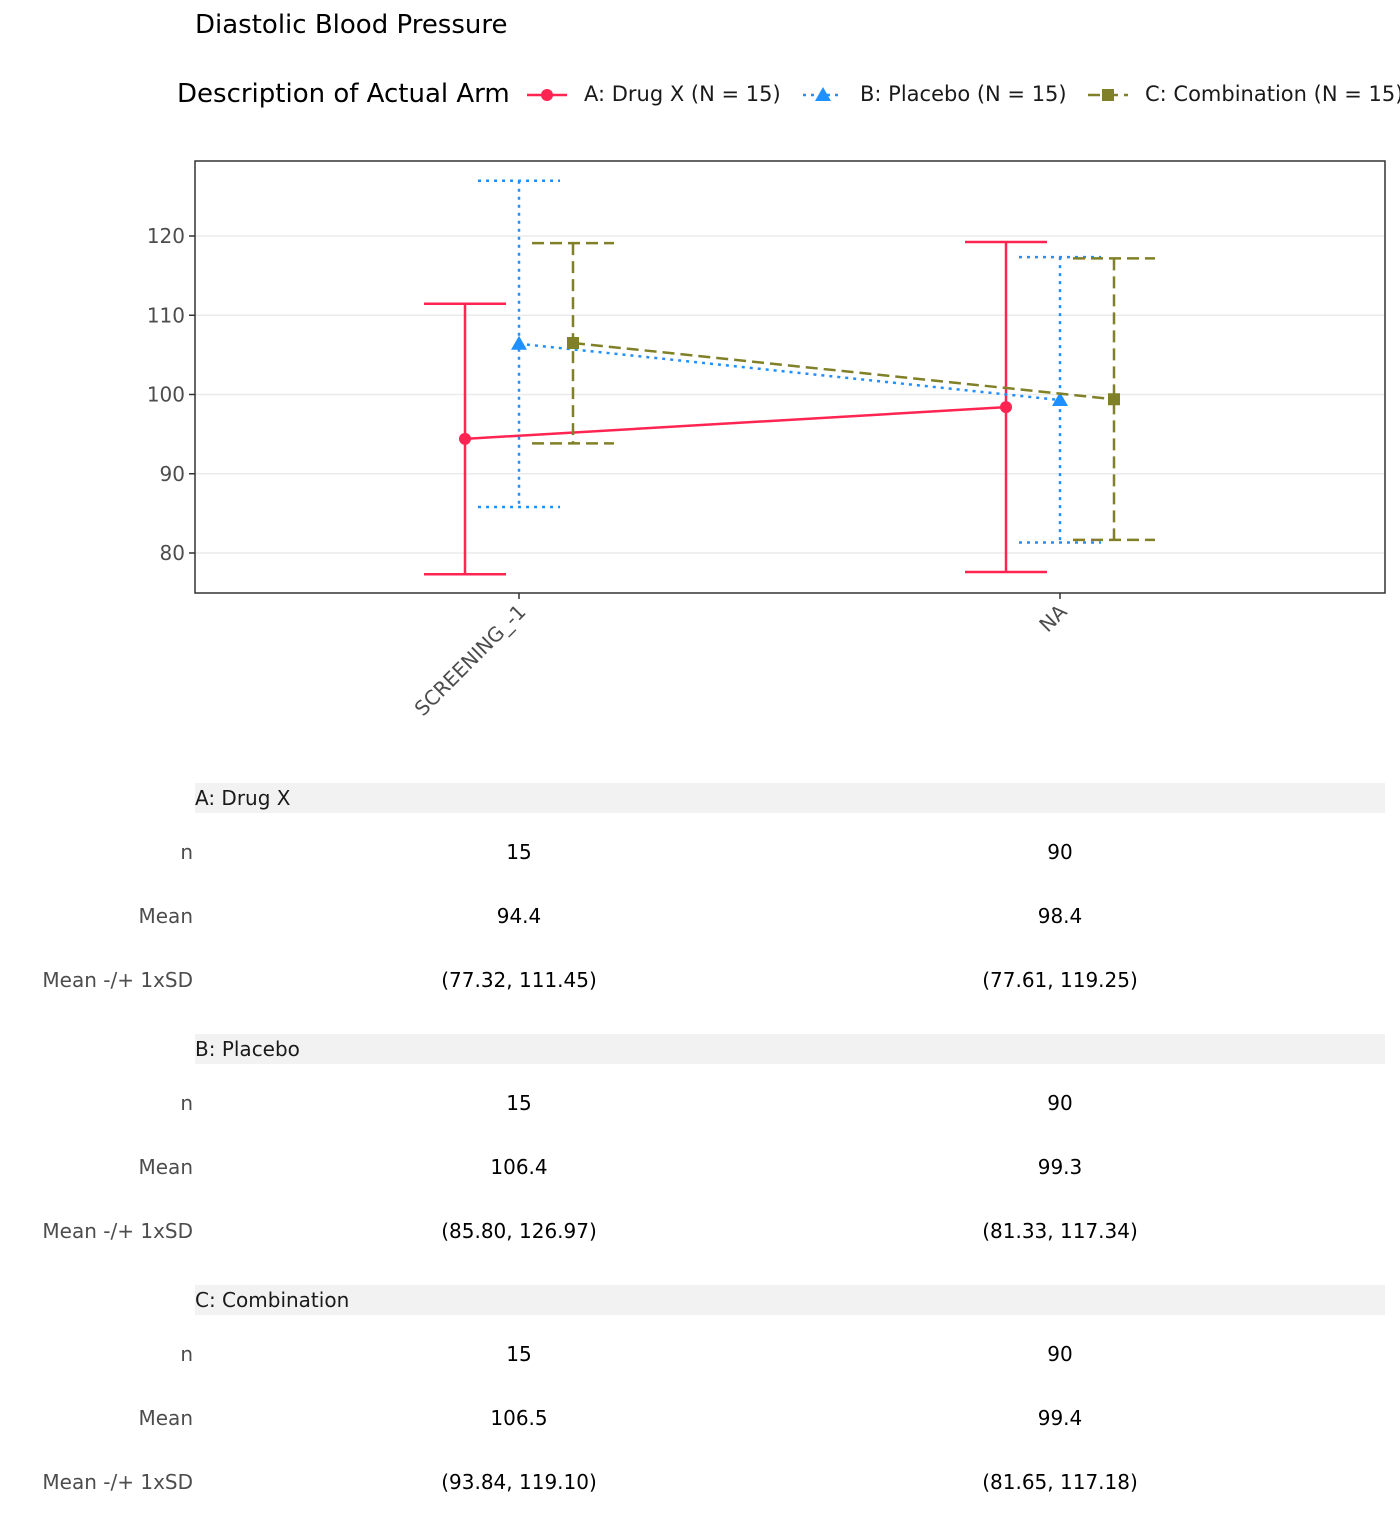 This screenshot has height=1536, width=1400. What do you see at coordinates (790, 1049) in the screenshot?
I see `group-header: B: Placebo` at bounding box center [790, 1049].